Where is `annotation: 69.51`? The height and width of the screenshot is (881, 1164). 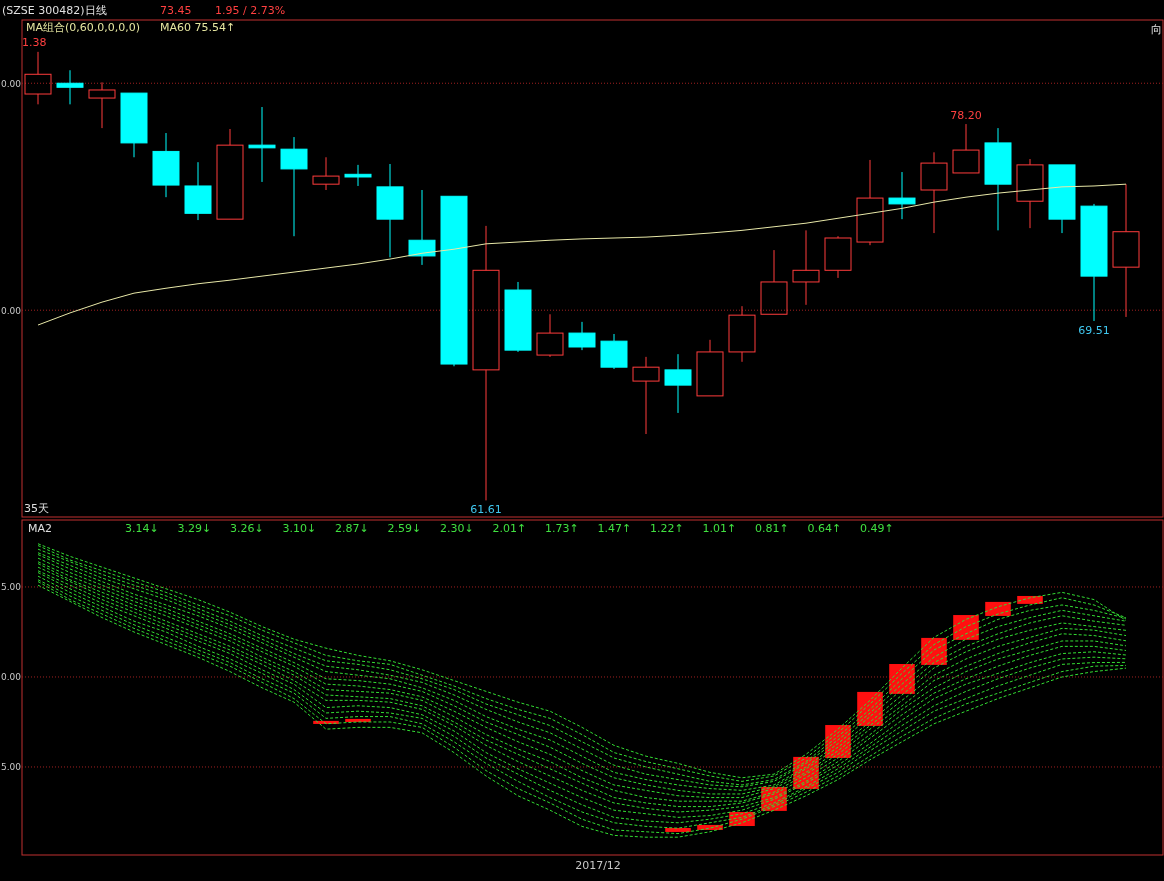
annotation: 69.51 is located at coordinates (1094, 330).